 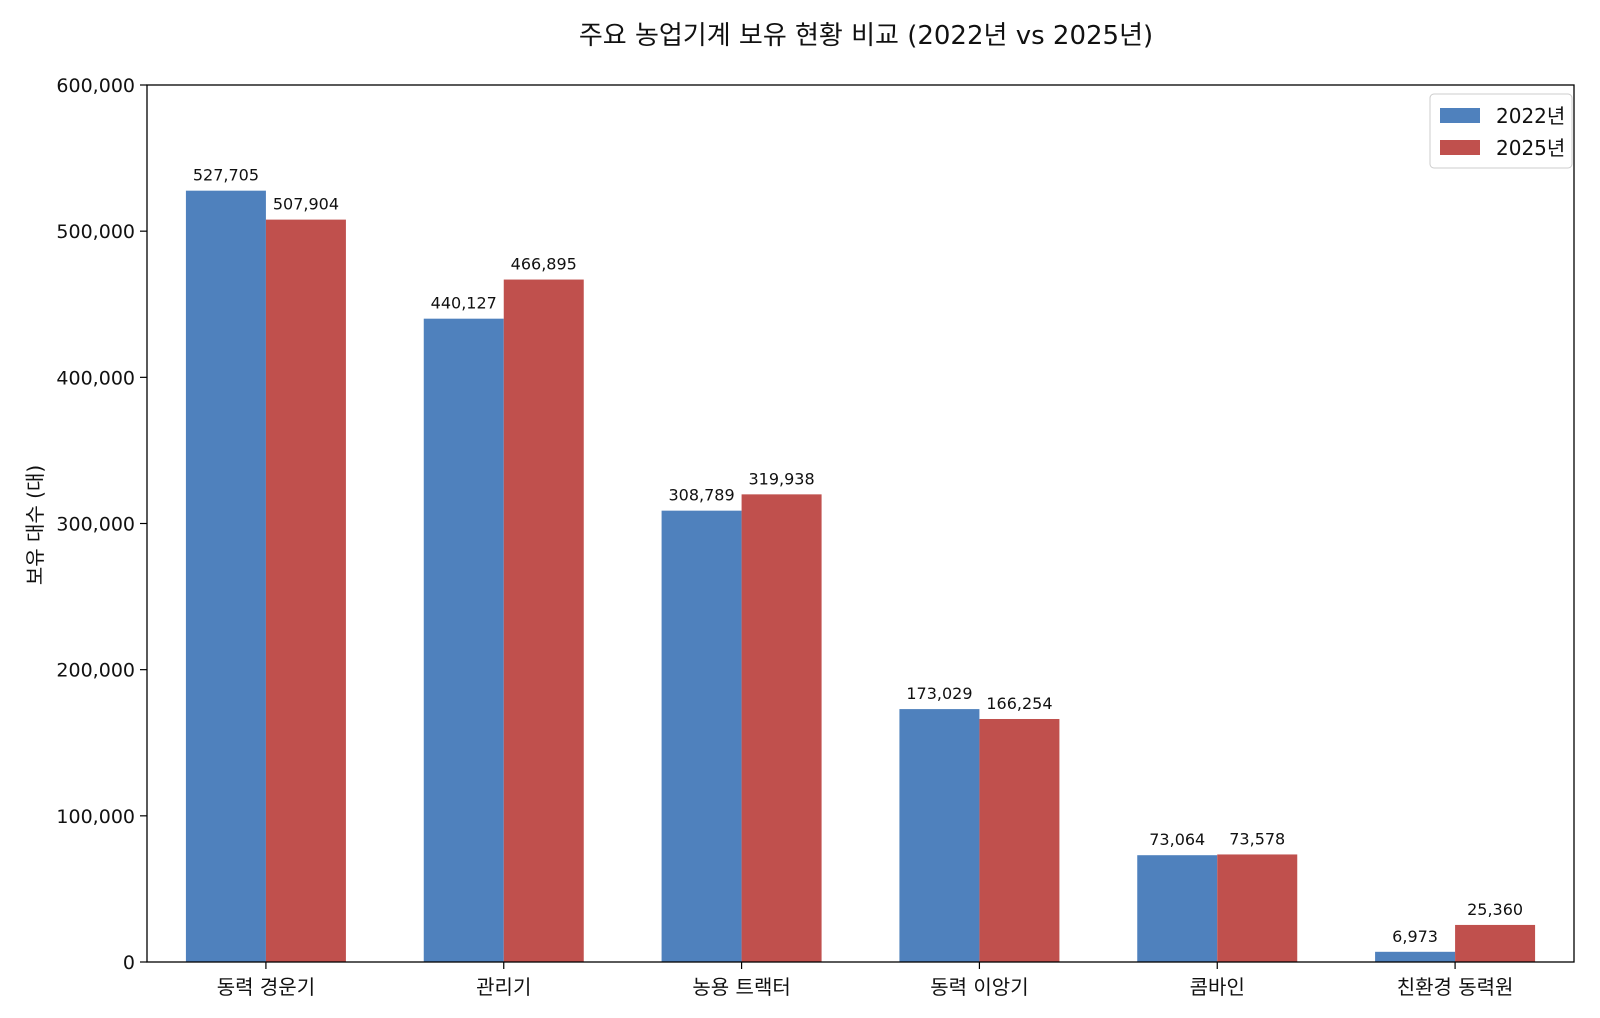 I want to click on data-label: 173,029, so click(x=939, y=693).